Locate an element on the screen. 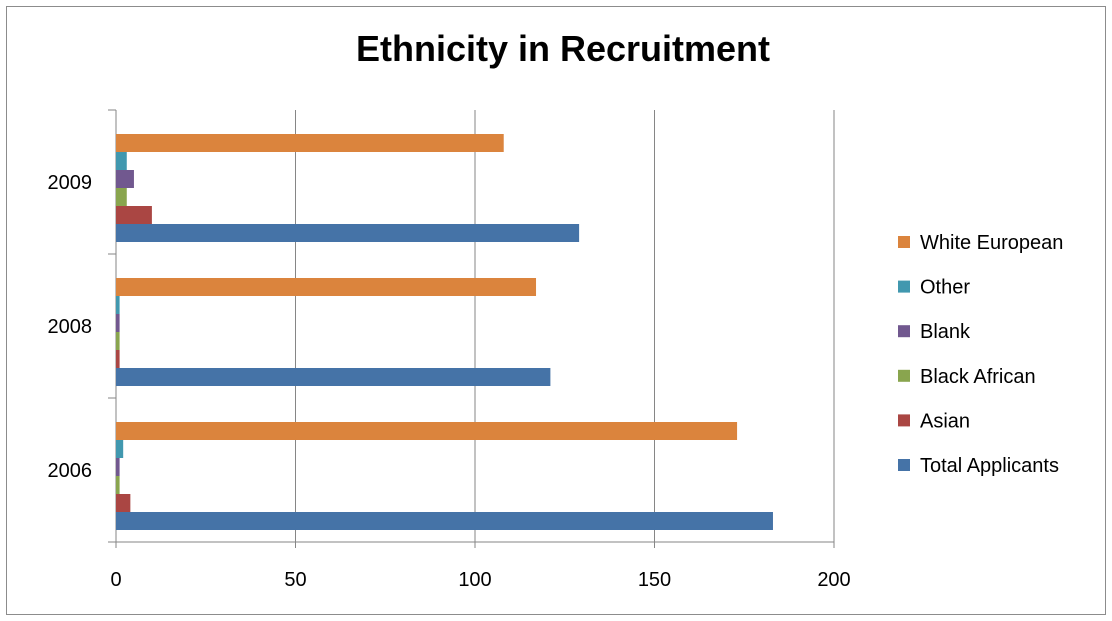 Image resolution: width=1112 pixels, height=621 pixels. legend-label: Black African is located at coordinates (978, 377).